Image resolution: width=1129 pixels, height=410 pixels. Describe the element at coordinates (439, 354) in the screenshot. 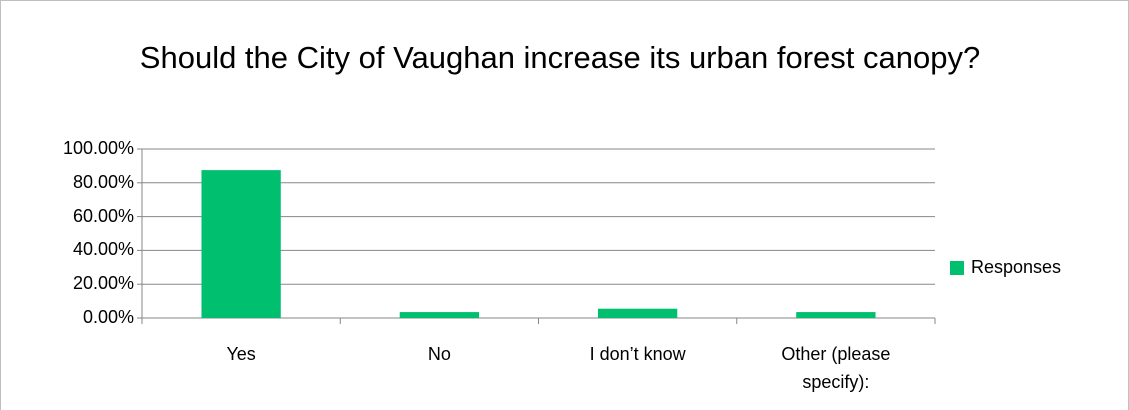

I see `x-tick-label: No` at that location.